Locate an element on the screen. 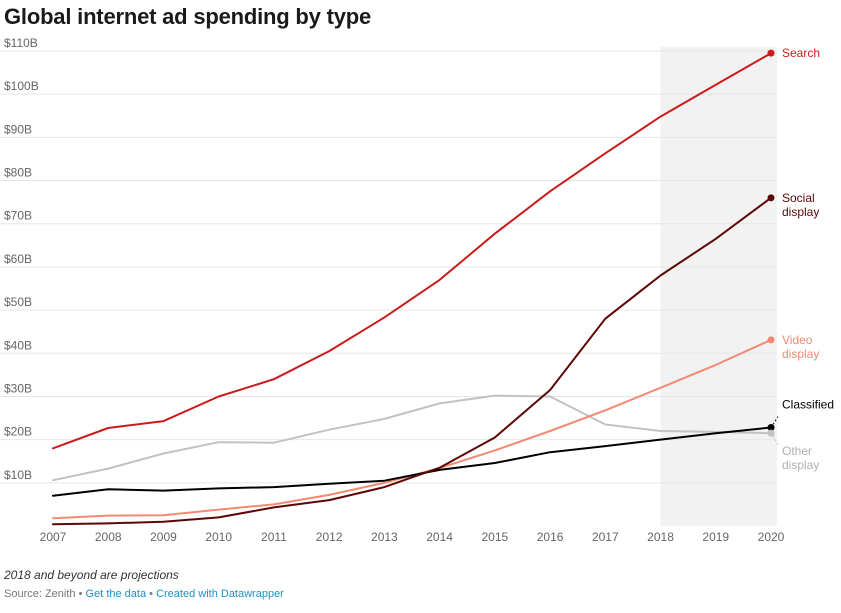 The image size is (841, 613). x-tick-label: 2015 is located at coordinates (494, 537).